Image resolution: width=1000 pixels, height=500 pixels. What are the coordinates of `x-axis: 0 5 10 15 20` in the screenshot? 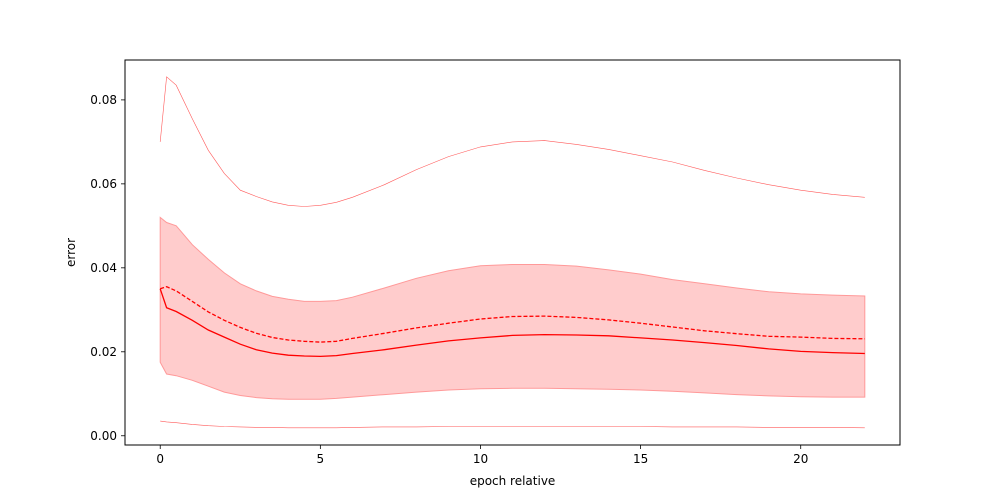 It's located at (482, 455).